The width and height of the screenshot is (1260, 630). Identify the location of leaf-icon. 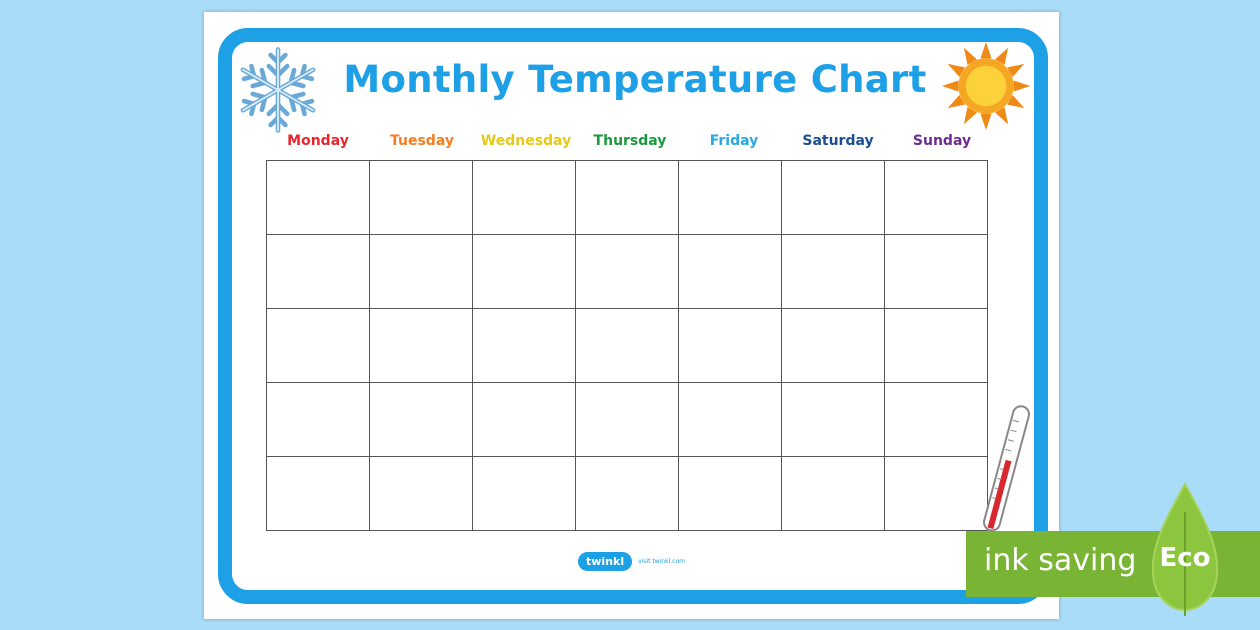
(1185, 549).